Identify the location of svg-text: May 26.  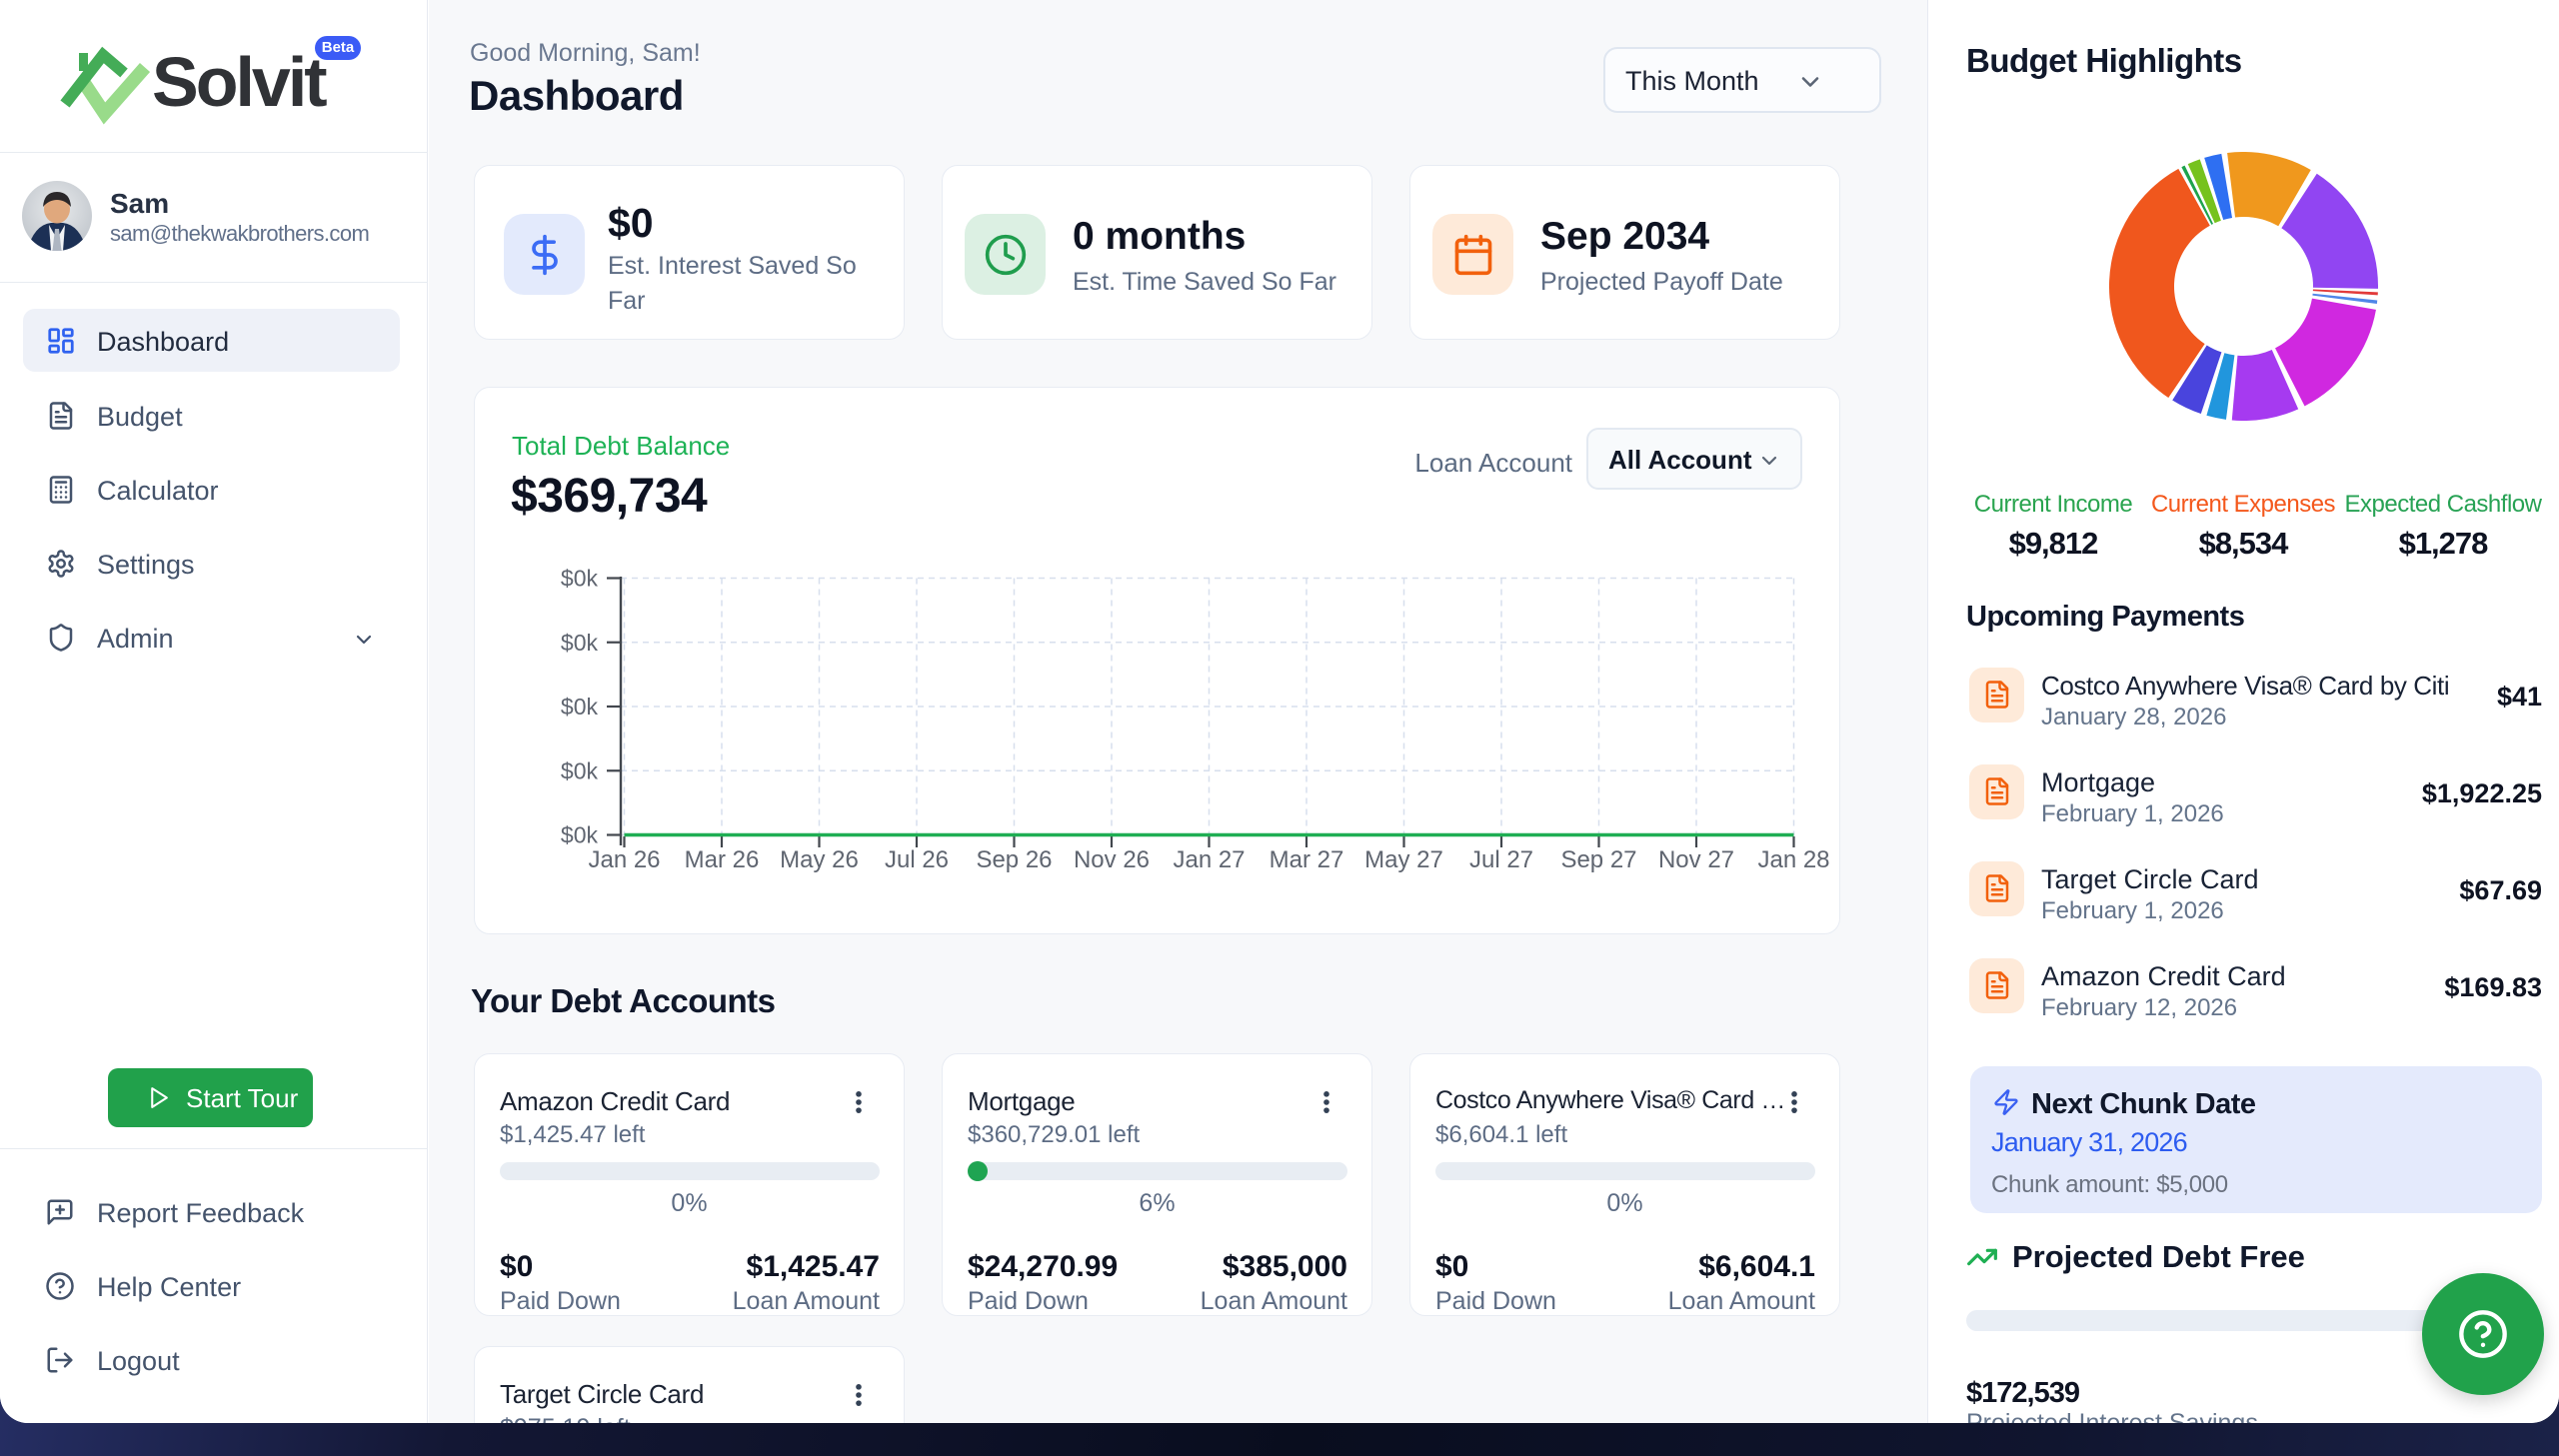
(819, 860).